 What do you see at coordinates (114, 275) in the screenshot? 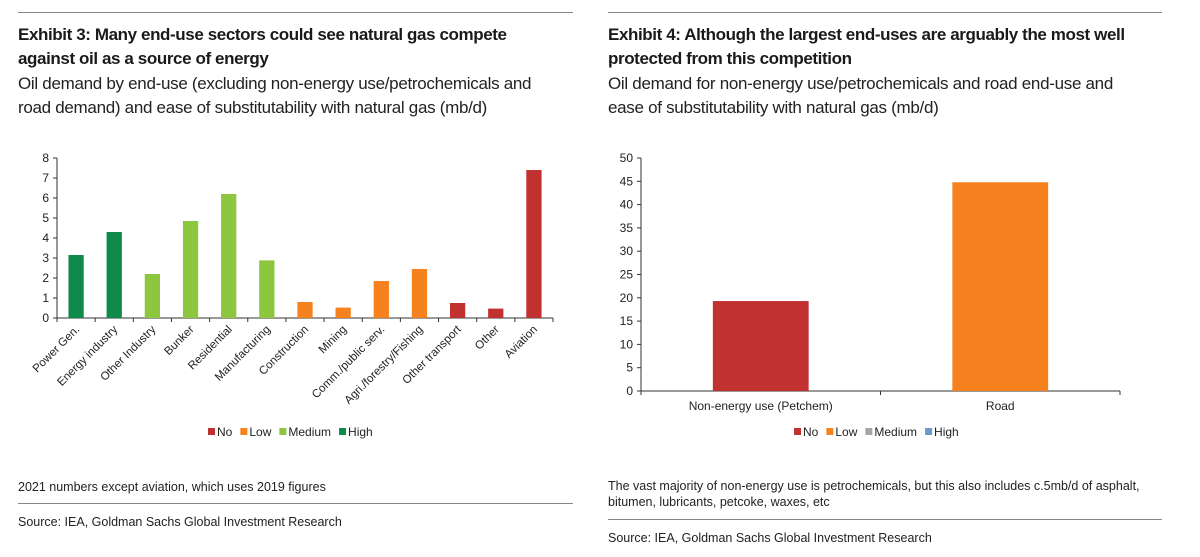
I see `bar-energy-industry` at bounding box center [114, 275].